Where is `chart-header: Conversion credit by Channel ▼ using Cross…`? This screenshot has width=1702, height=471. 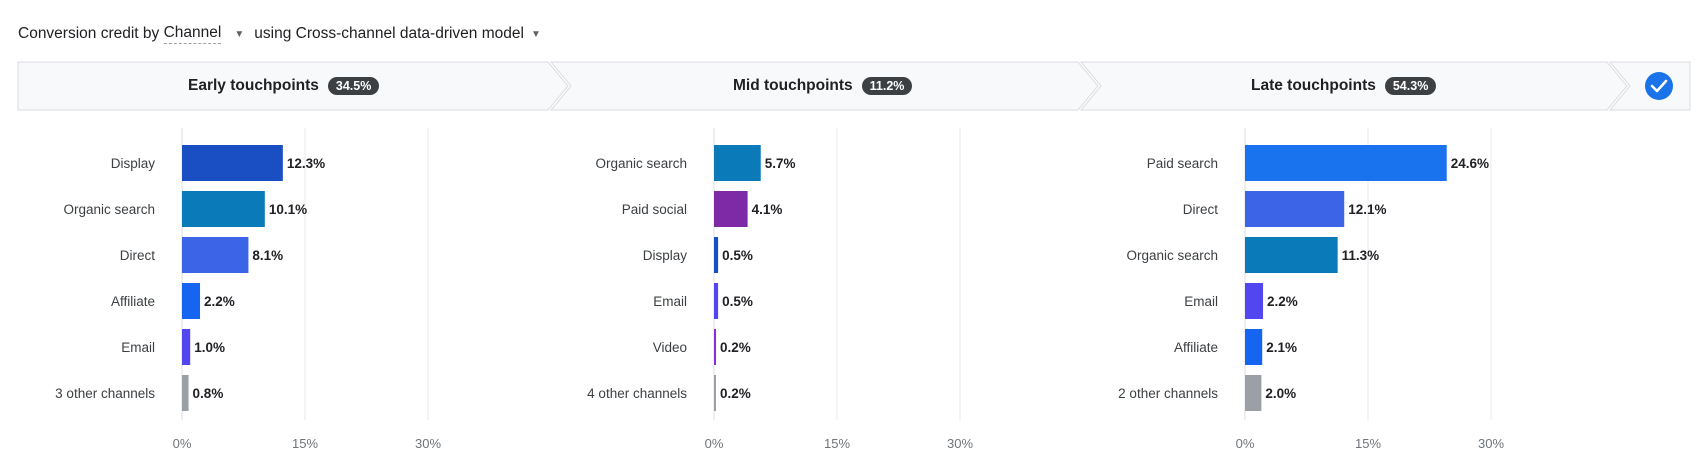
chart-header: Conversion credit by Channel ▼ using Cross… is located at coordinates (284, 34).